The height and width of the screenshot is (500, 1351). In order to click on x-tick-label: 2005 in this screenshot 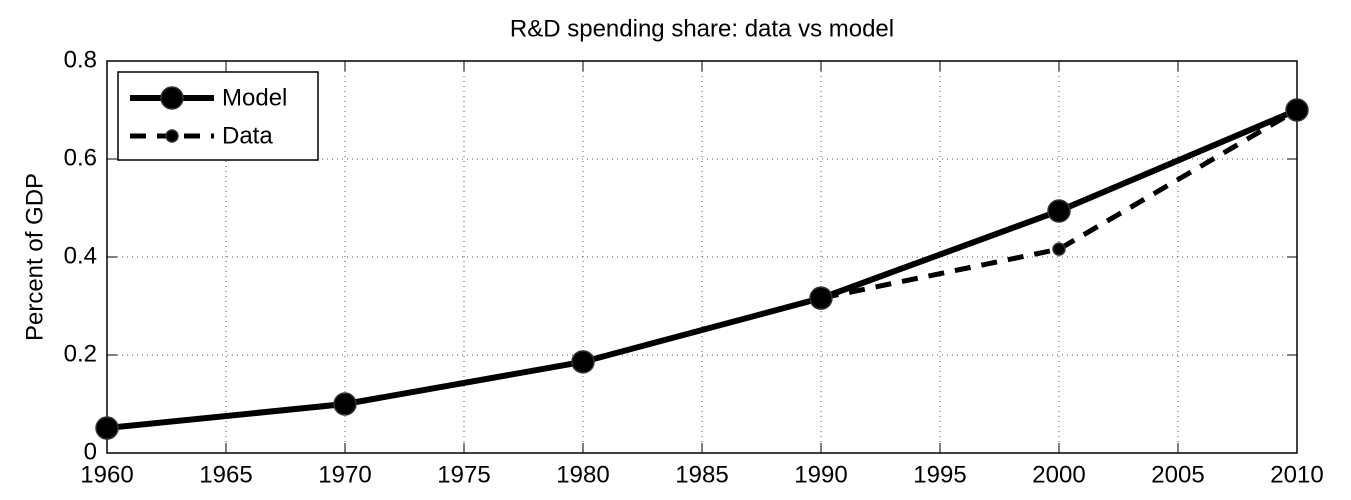, I will do `click(1177, 474)`.